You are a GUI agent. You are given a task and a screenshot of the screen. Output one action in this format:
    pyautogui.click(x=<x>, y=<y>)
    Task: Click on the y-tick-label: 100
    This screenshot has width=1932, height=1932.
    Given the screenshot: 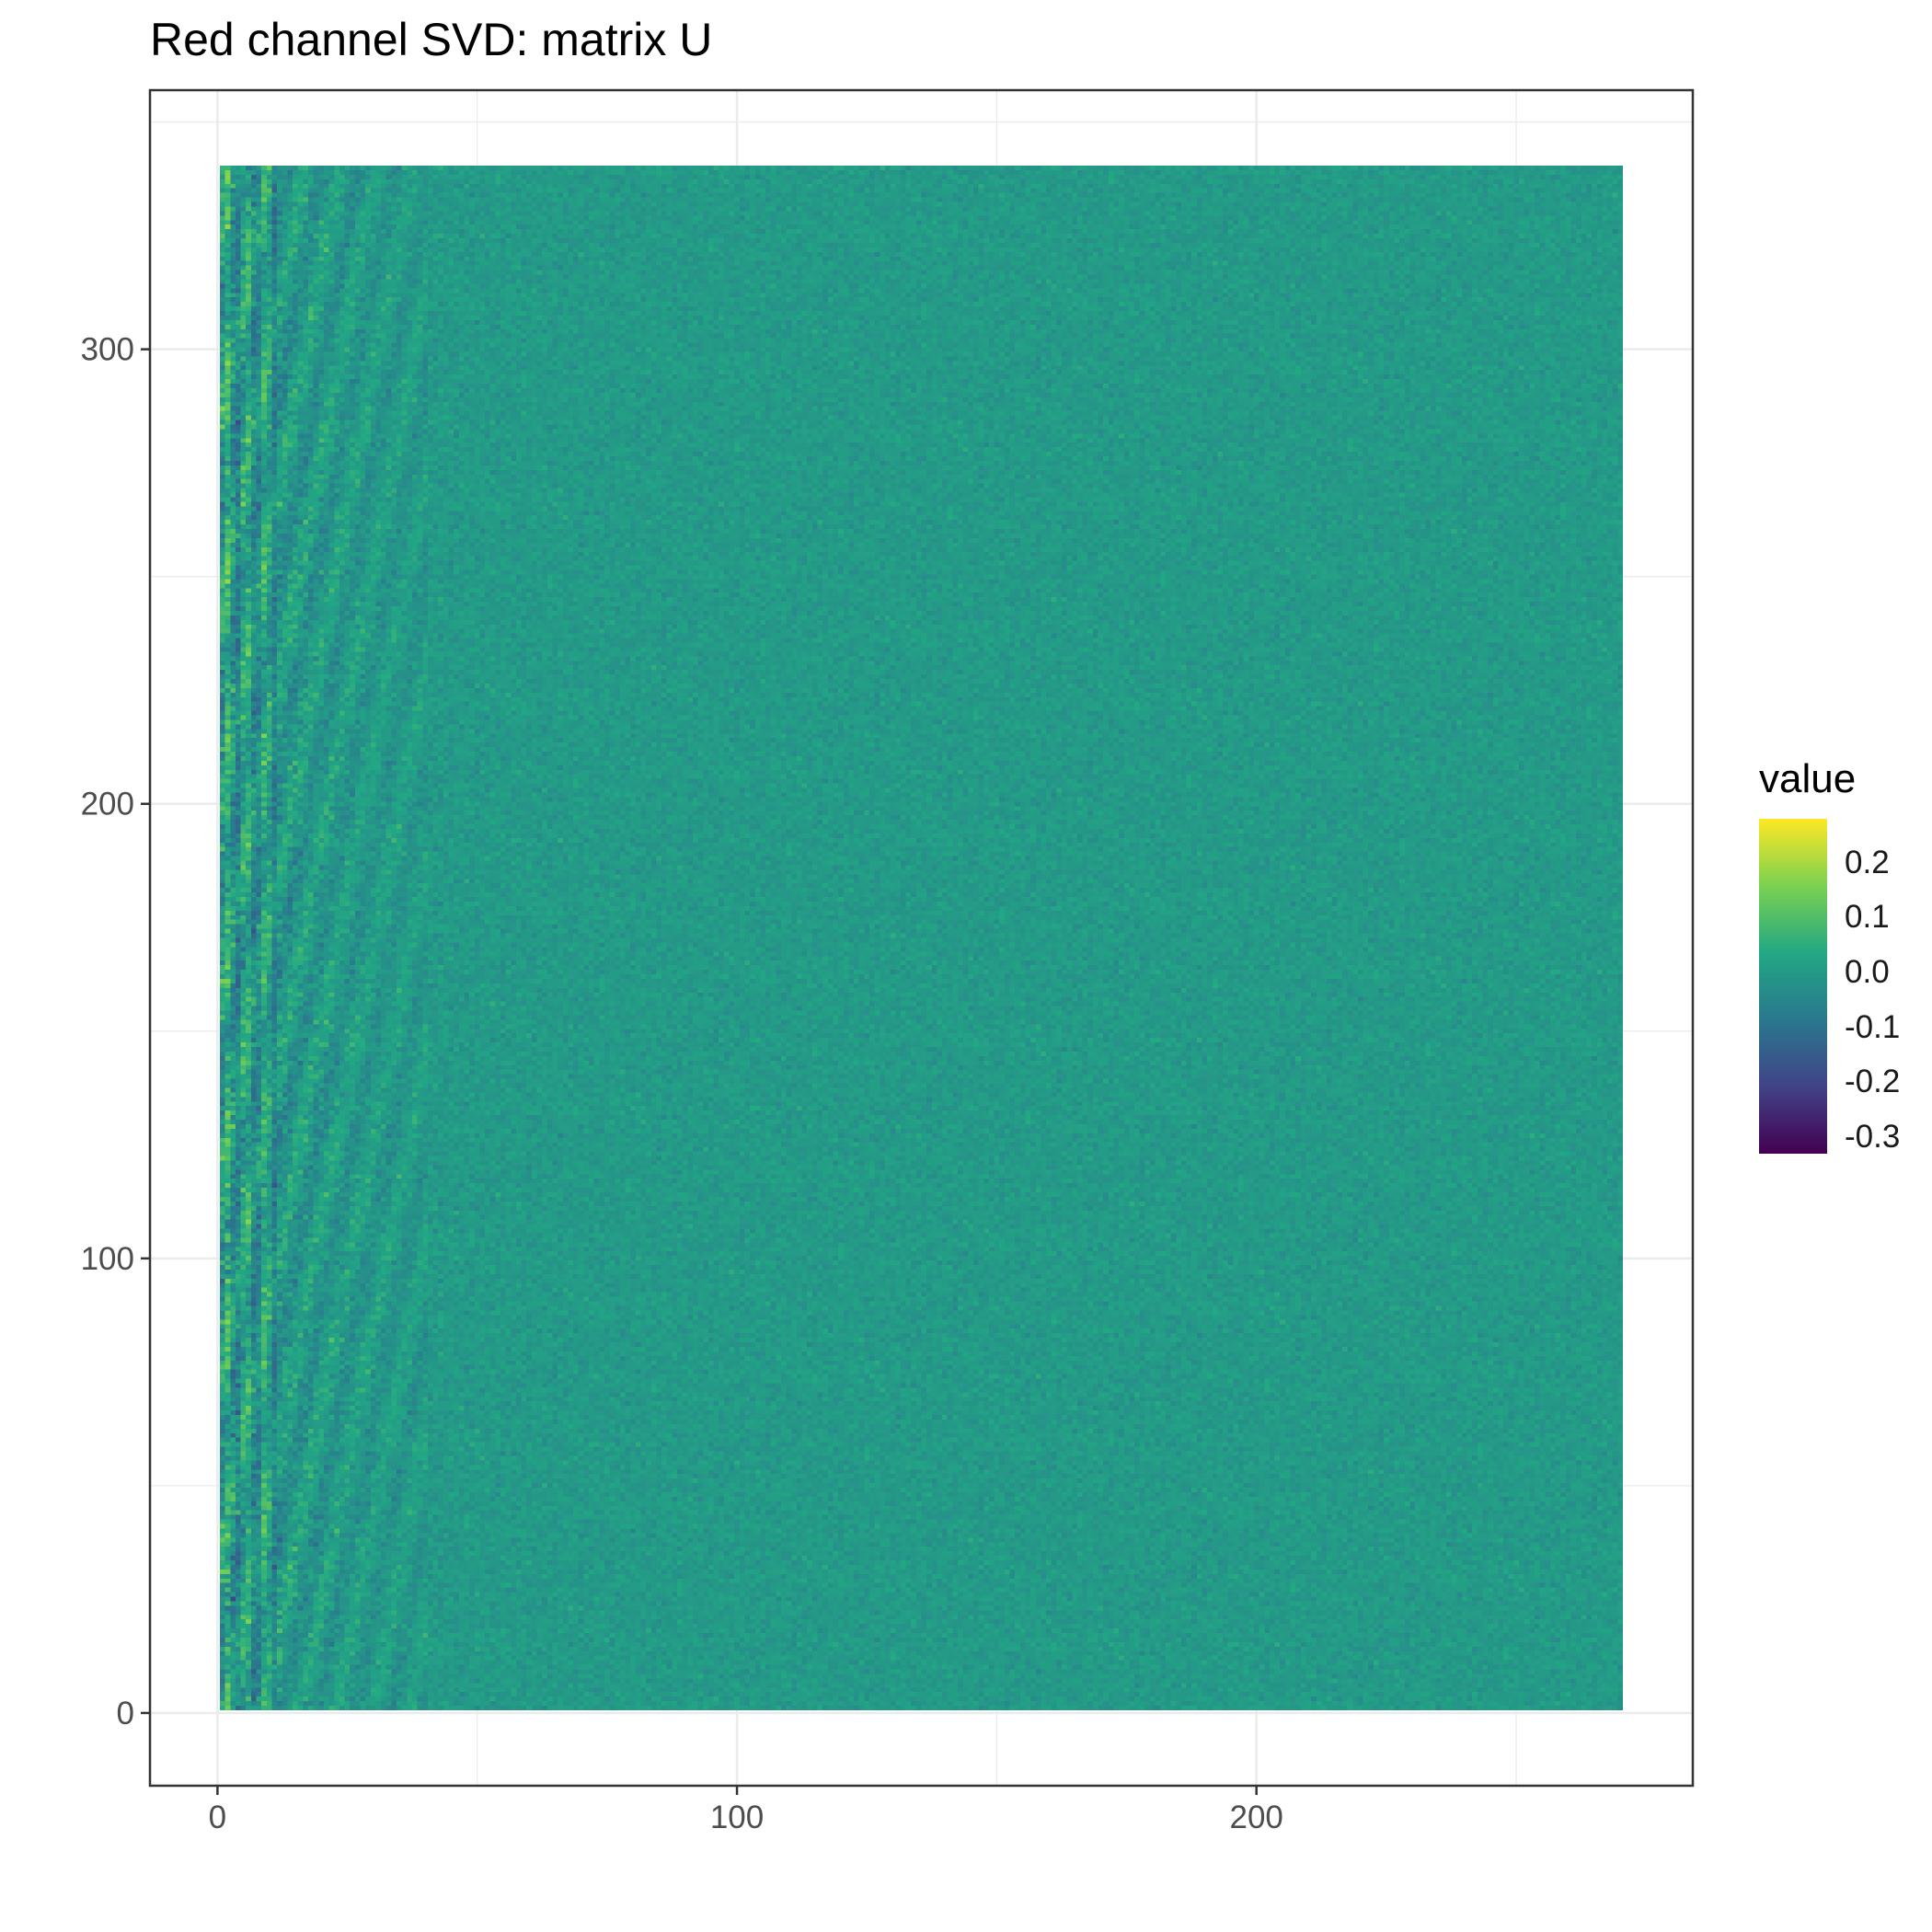 What is the action you would take?
    pyautogui.click(x=107, y=1259)
    